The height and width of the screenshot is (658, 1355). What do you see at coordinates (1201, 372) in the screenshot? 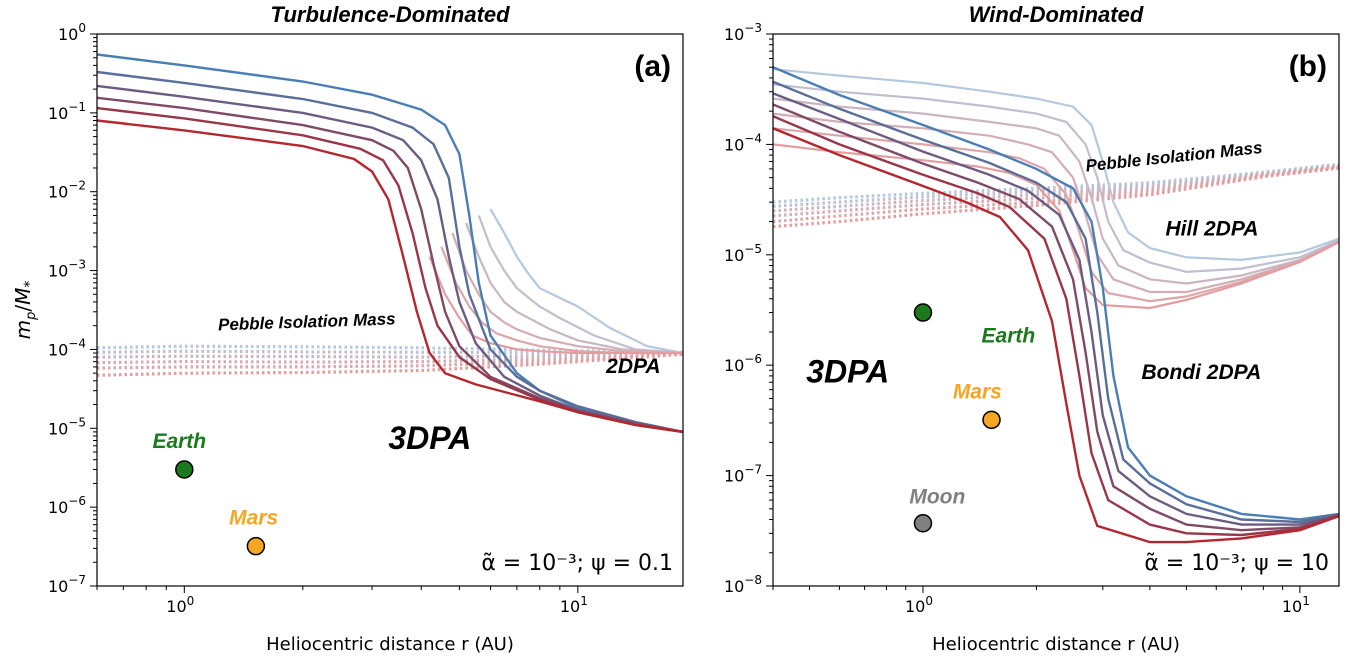
I see `region-label: Bondi 2DPA` at bounding box center [1201, 372].